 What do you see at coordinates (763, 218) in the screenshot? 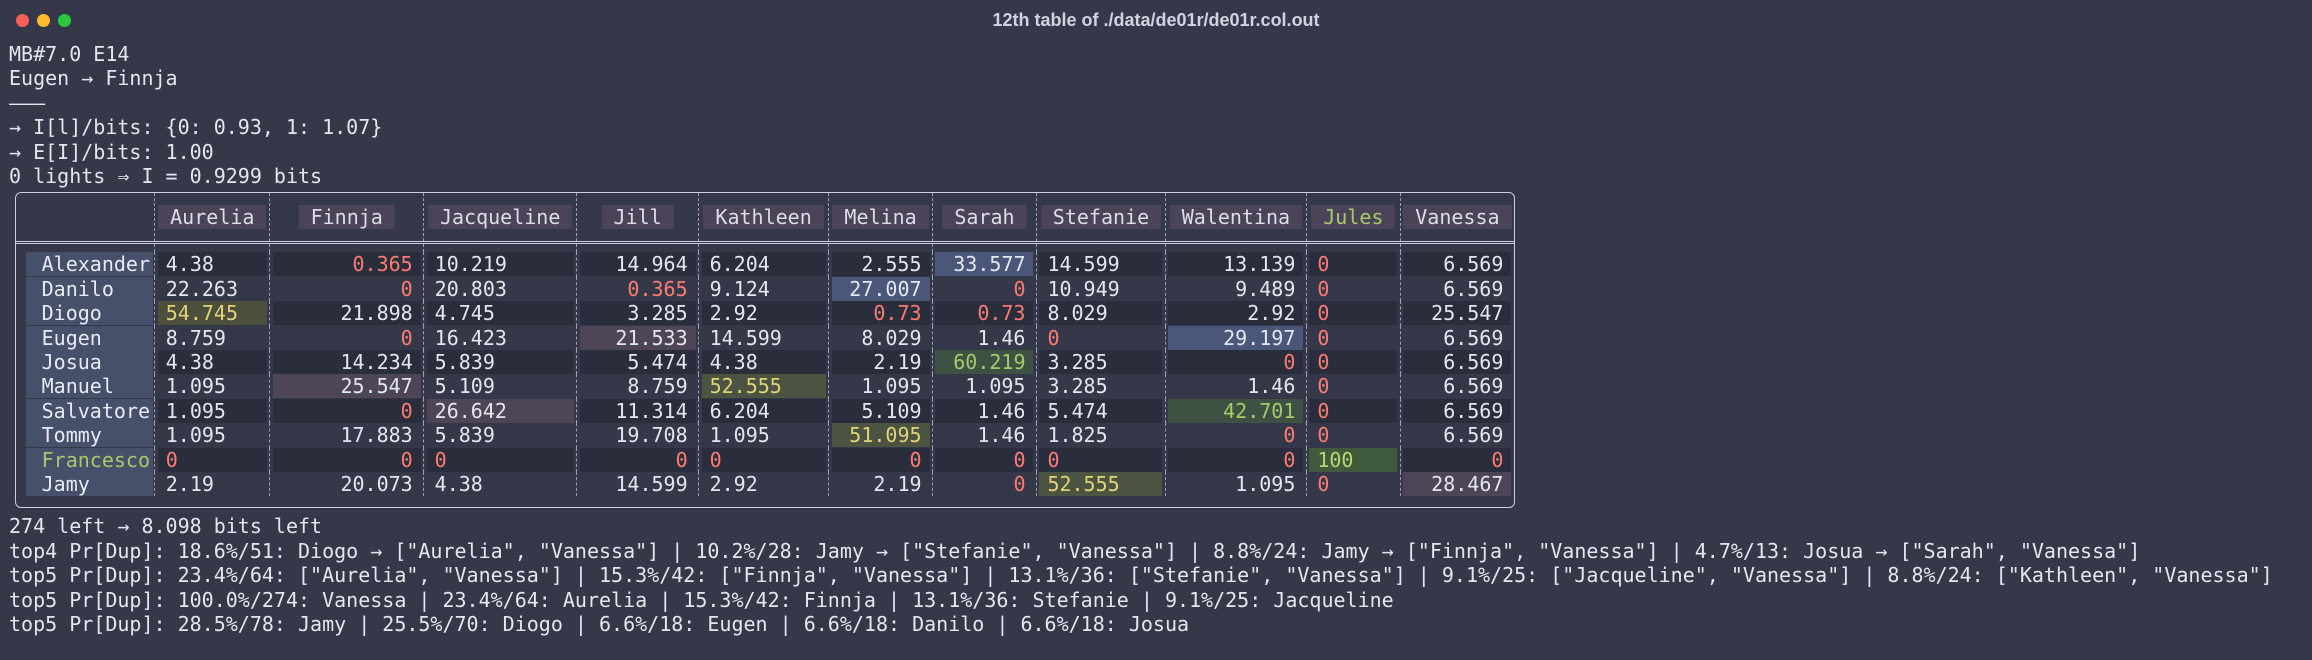
I see `column-header: Kathleen` at bounding box center [763, 218].